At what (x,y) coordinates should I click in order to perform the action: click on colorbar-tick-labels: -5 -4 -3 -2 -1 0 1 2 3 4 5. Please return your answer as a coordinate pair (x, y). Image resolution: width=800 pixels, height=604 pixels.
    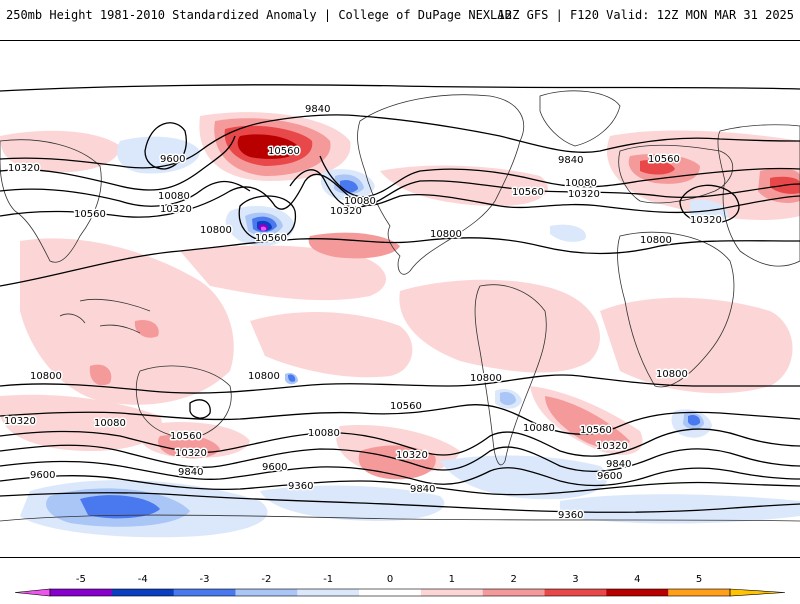
    Looking at the image, I should click on (389, 579).